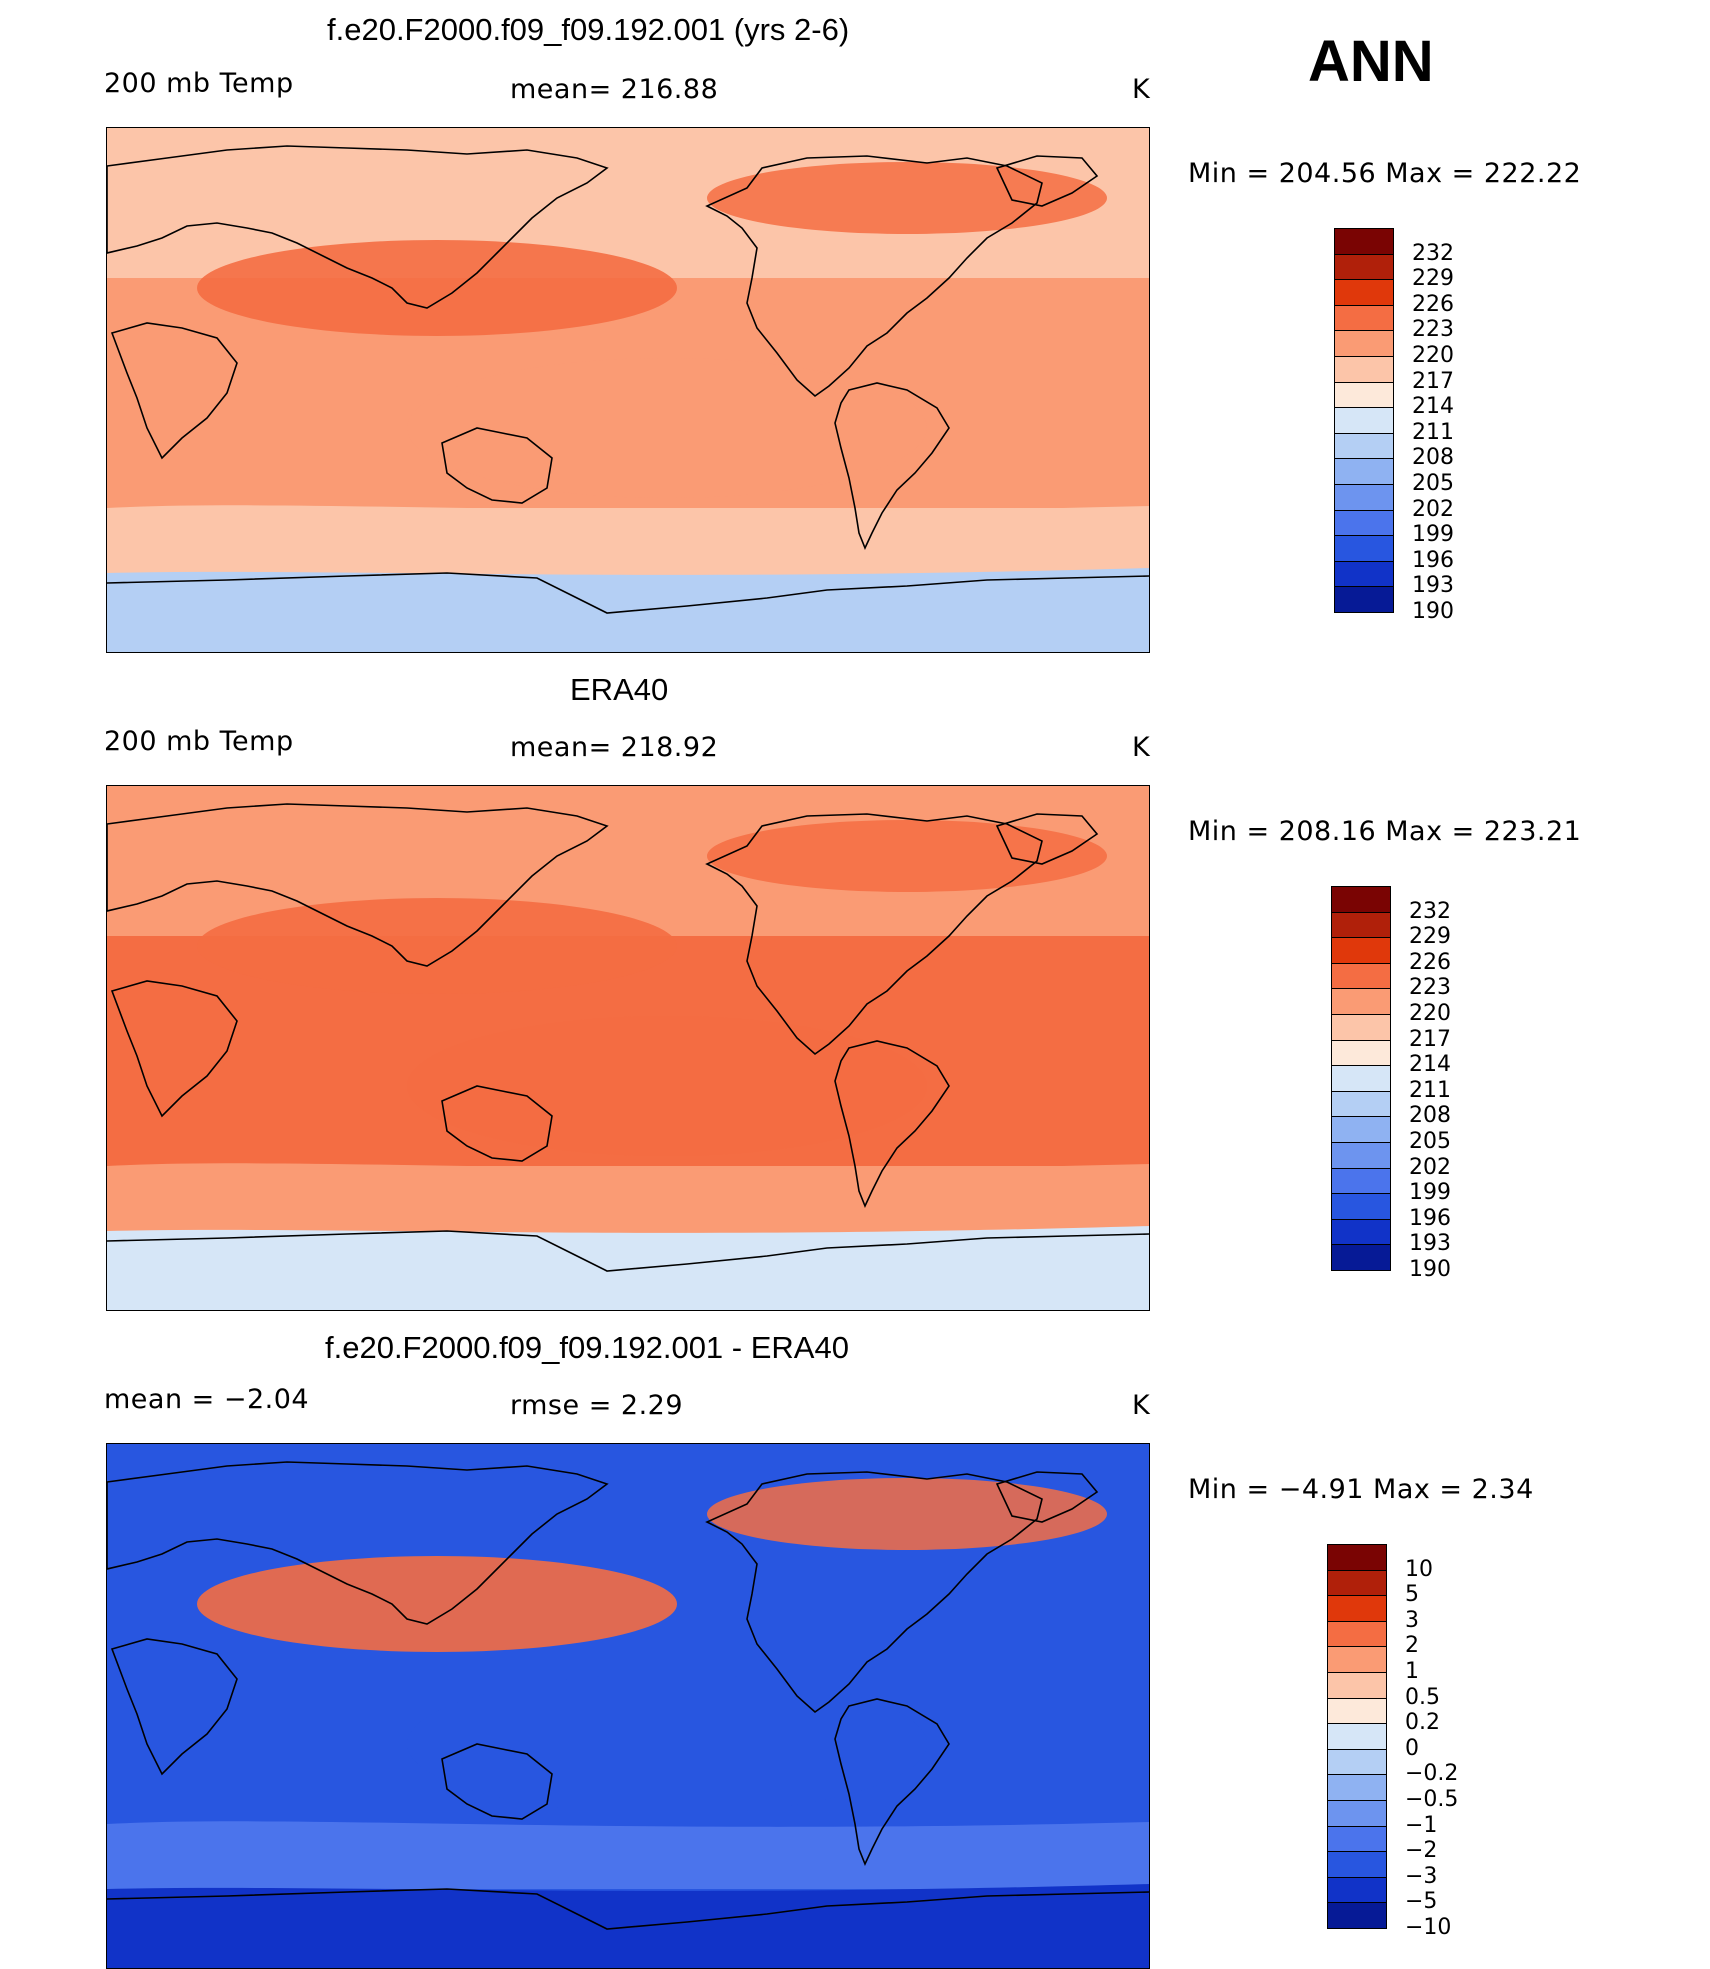 This screenshot has height=1969, width=1710. I want to click on panel-3-unit-label: K, so click(1141, 1405).